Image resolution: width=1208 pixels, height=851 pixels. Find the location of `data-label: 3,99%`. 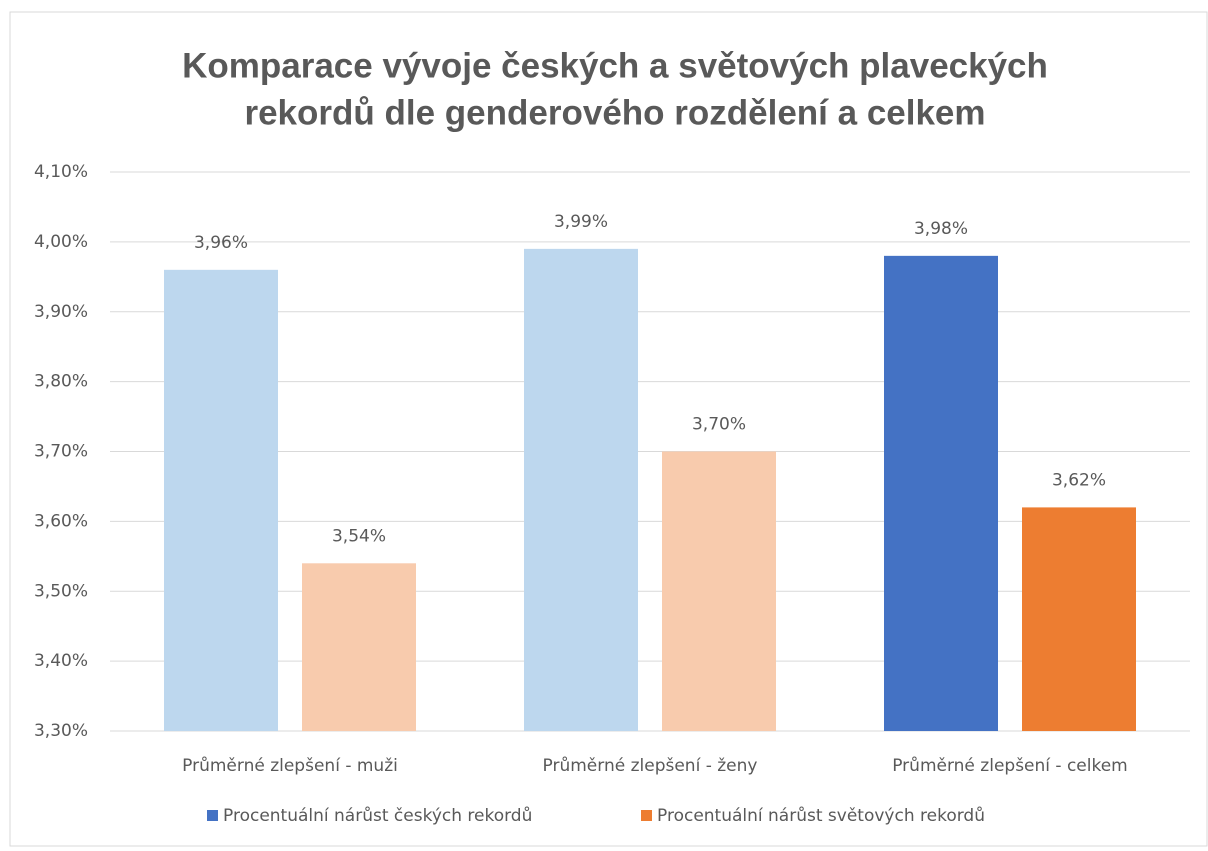

data-label: 3,99% is located at coordinates (581, 222).